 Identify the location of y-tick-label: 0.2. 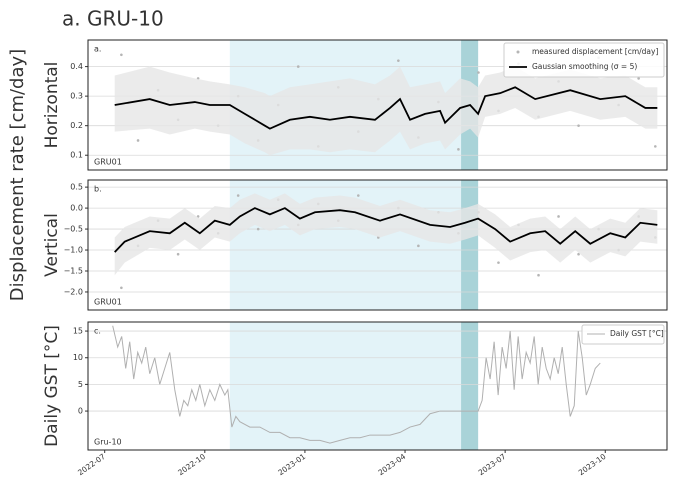
(76, 125).